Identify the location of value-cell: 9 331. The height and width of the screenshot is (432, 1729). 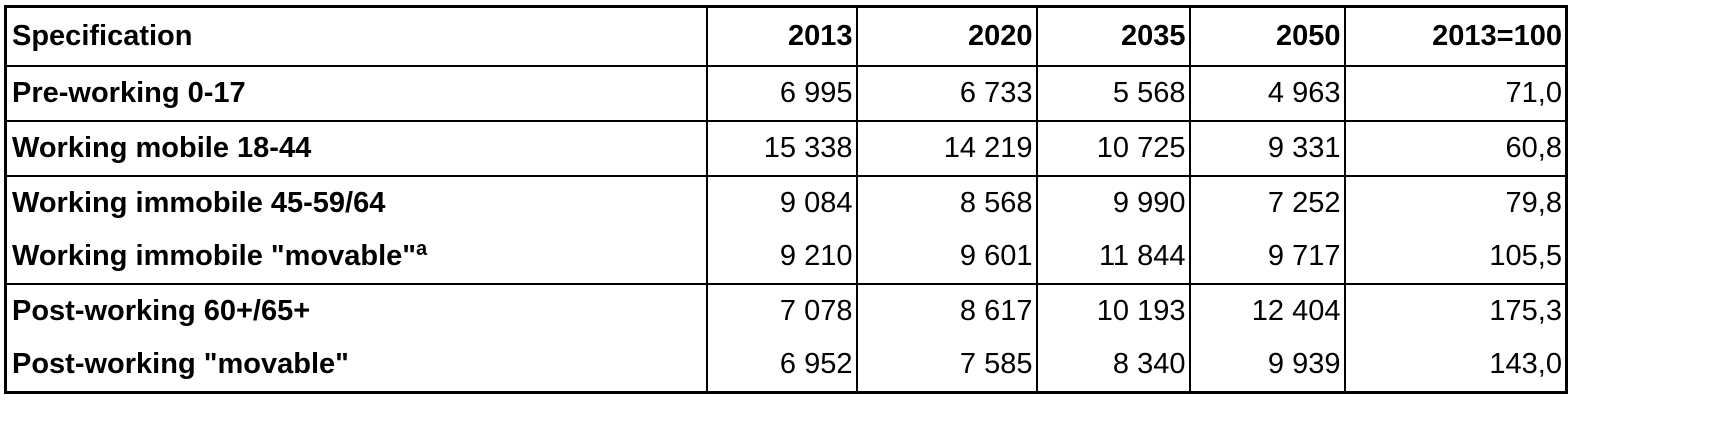
(1267, 148).